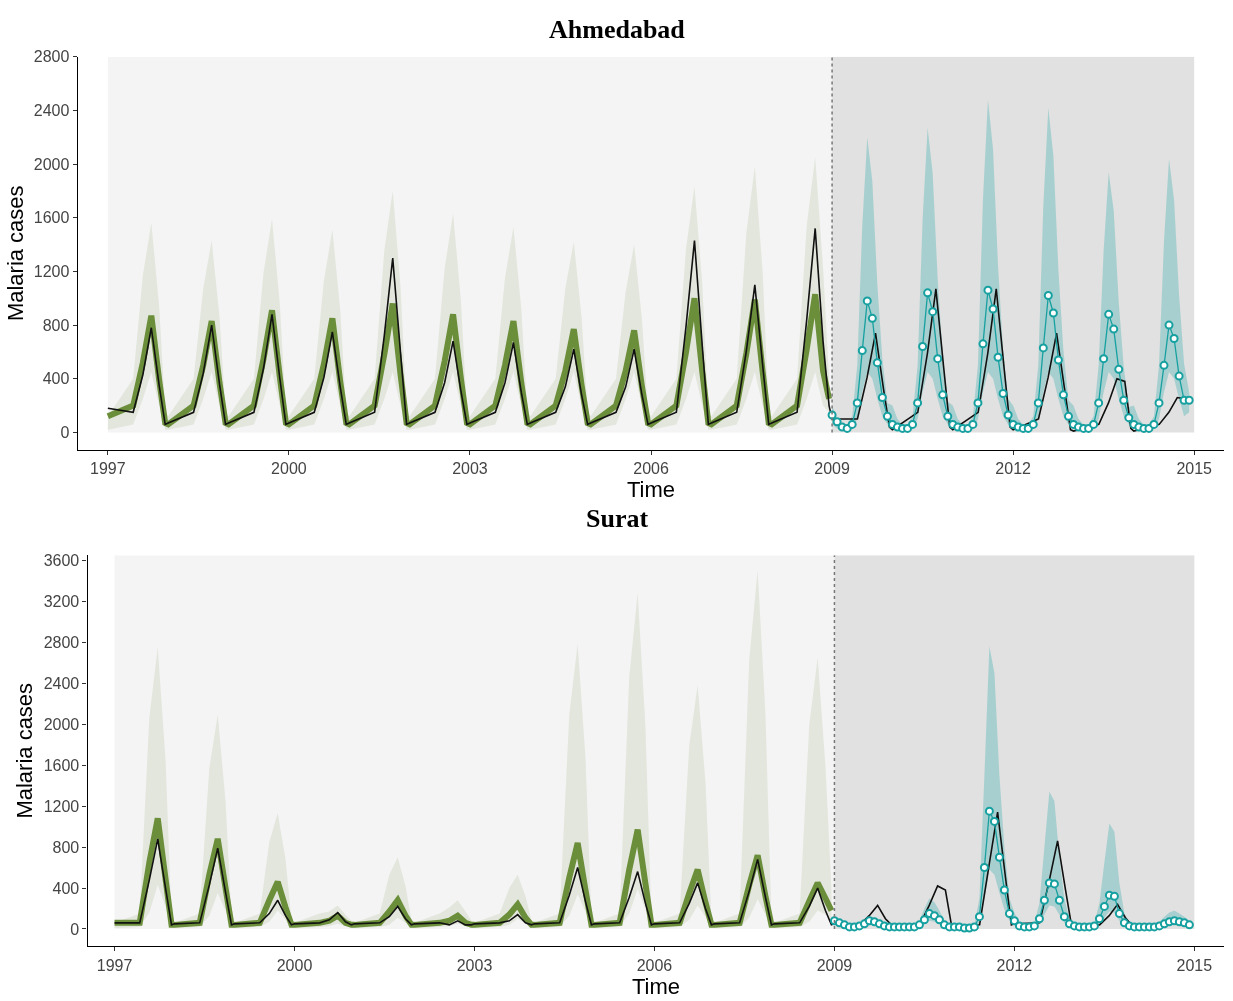 Image resolution: width=1233 pixels, height=1001 pixels. What do you see at coordinates (61, 560) in the screenshot?
I see `y-tick-label: 3600` at bounding box center [61, 560].